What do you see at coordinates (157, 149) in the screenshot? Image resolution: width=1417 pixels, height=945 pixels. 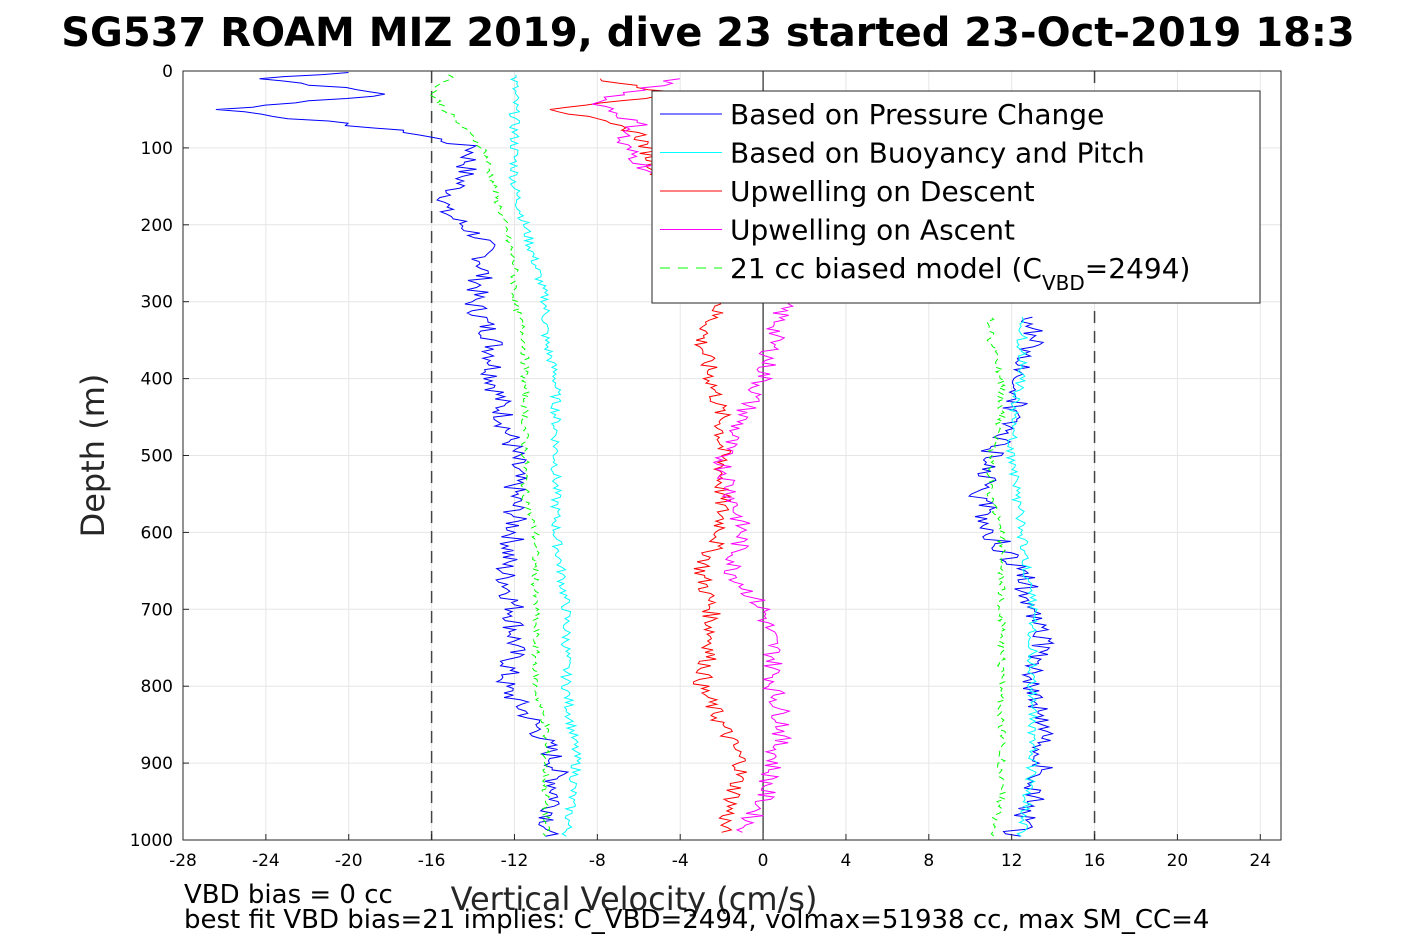 I see `y-tick-label: 100` at bounding box center [157, 149].